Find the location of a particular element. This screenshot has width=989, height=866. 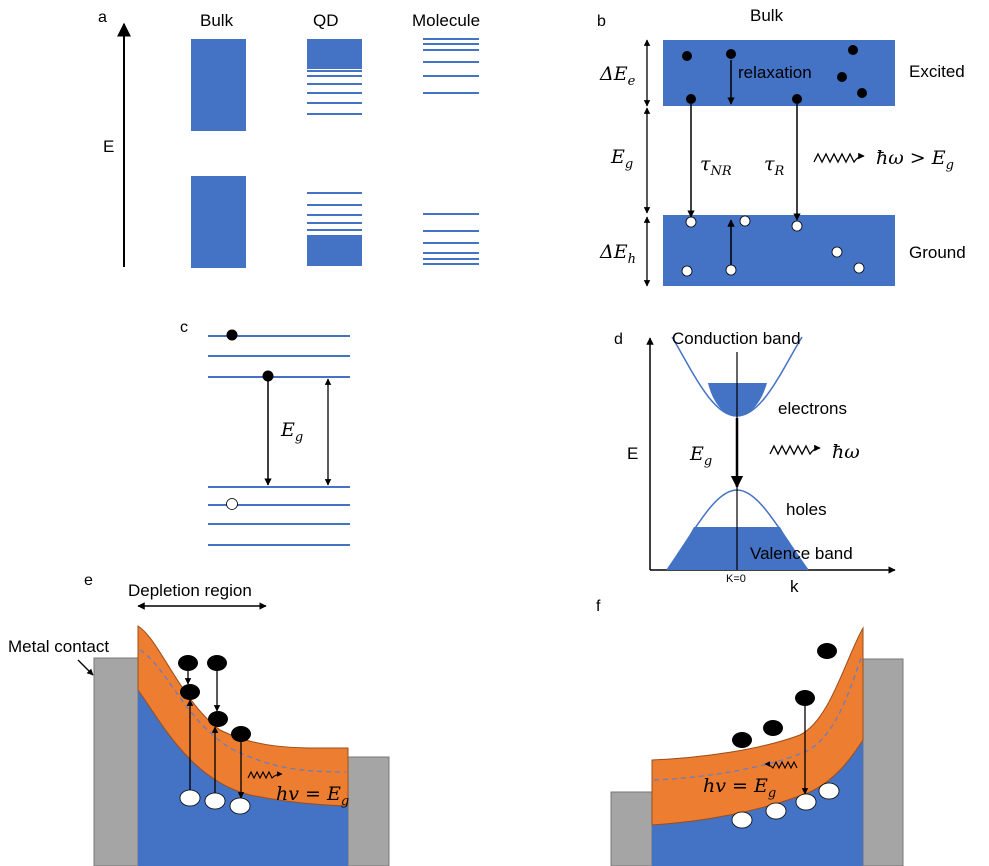

panel-c: c Eg is located at coordinates (265, 432).